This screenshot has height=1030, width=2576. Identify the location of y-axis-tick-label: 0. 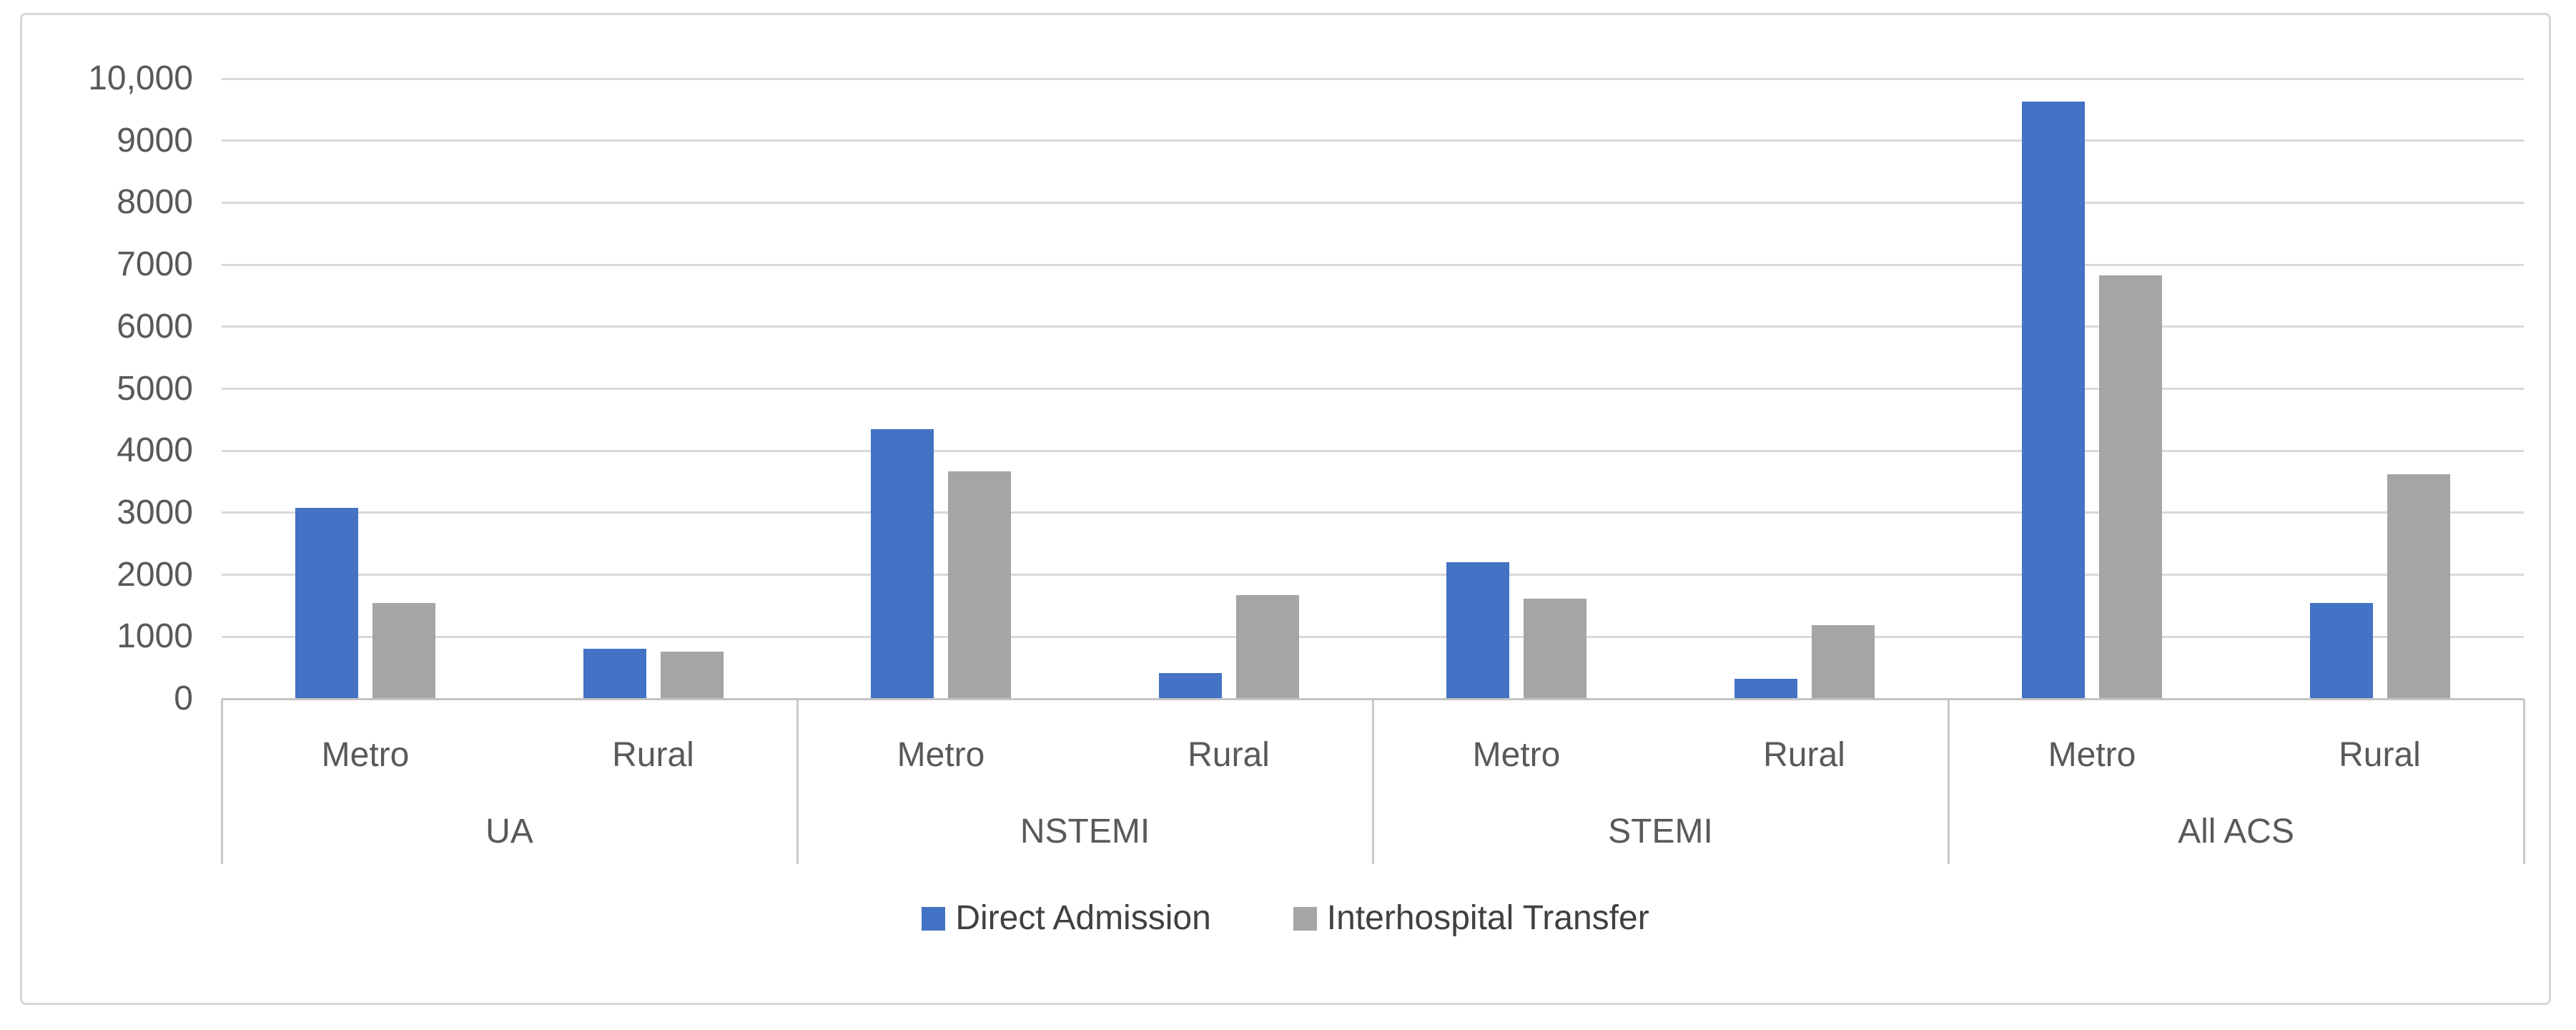
(183, 698).